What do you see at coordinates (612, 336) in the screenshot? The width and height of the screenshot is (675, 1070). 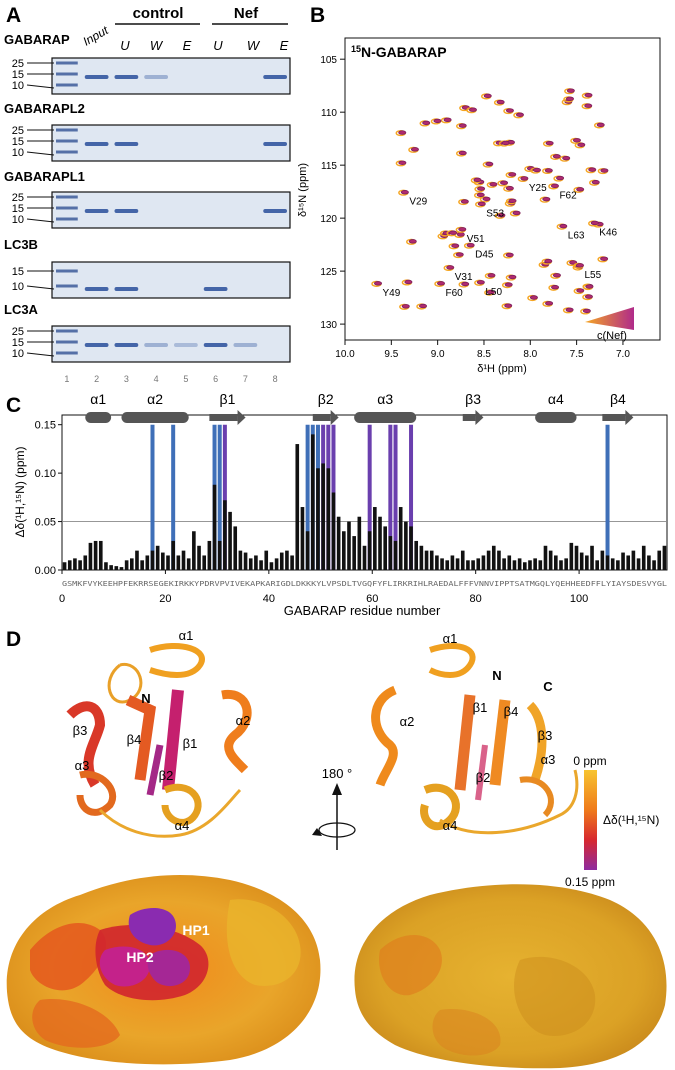 I see `nef-concentration-label: c(Nef)` at bounding box center [612, 336].